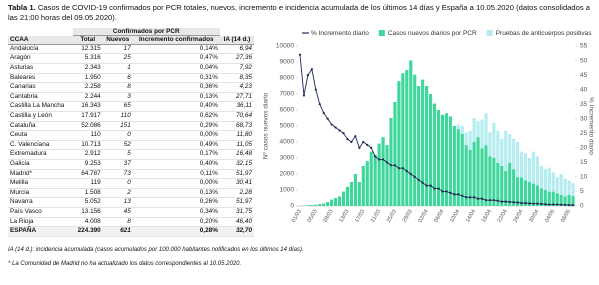  Describe the element at coordinates (176, 116) in the screenshot. I see `table-cell: 0,62%` at that location.